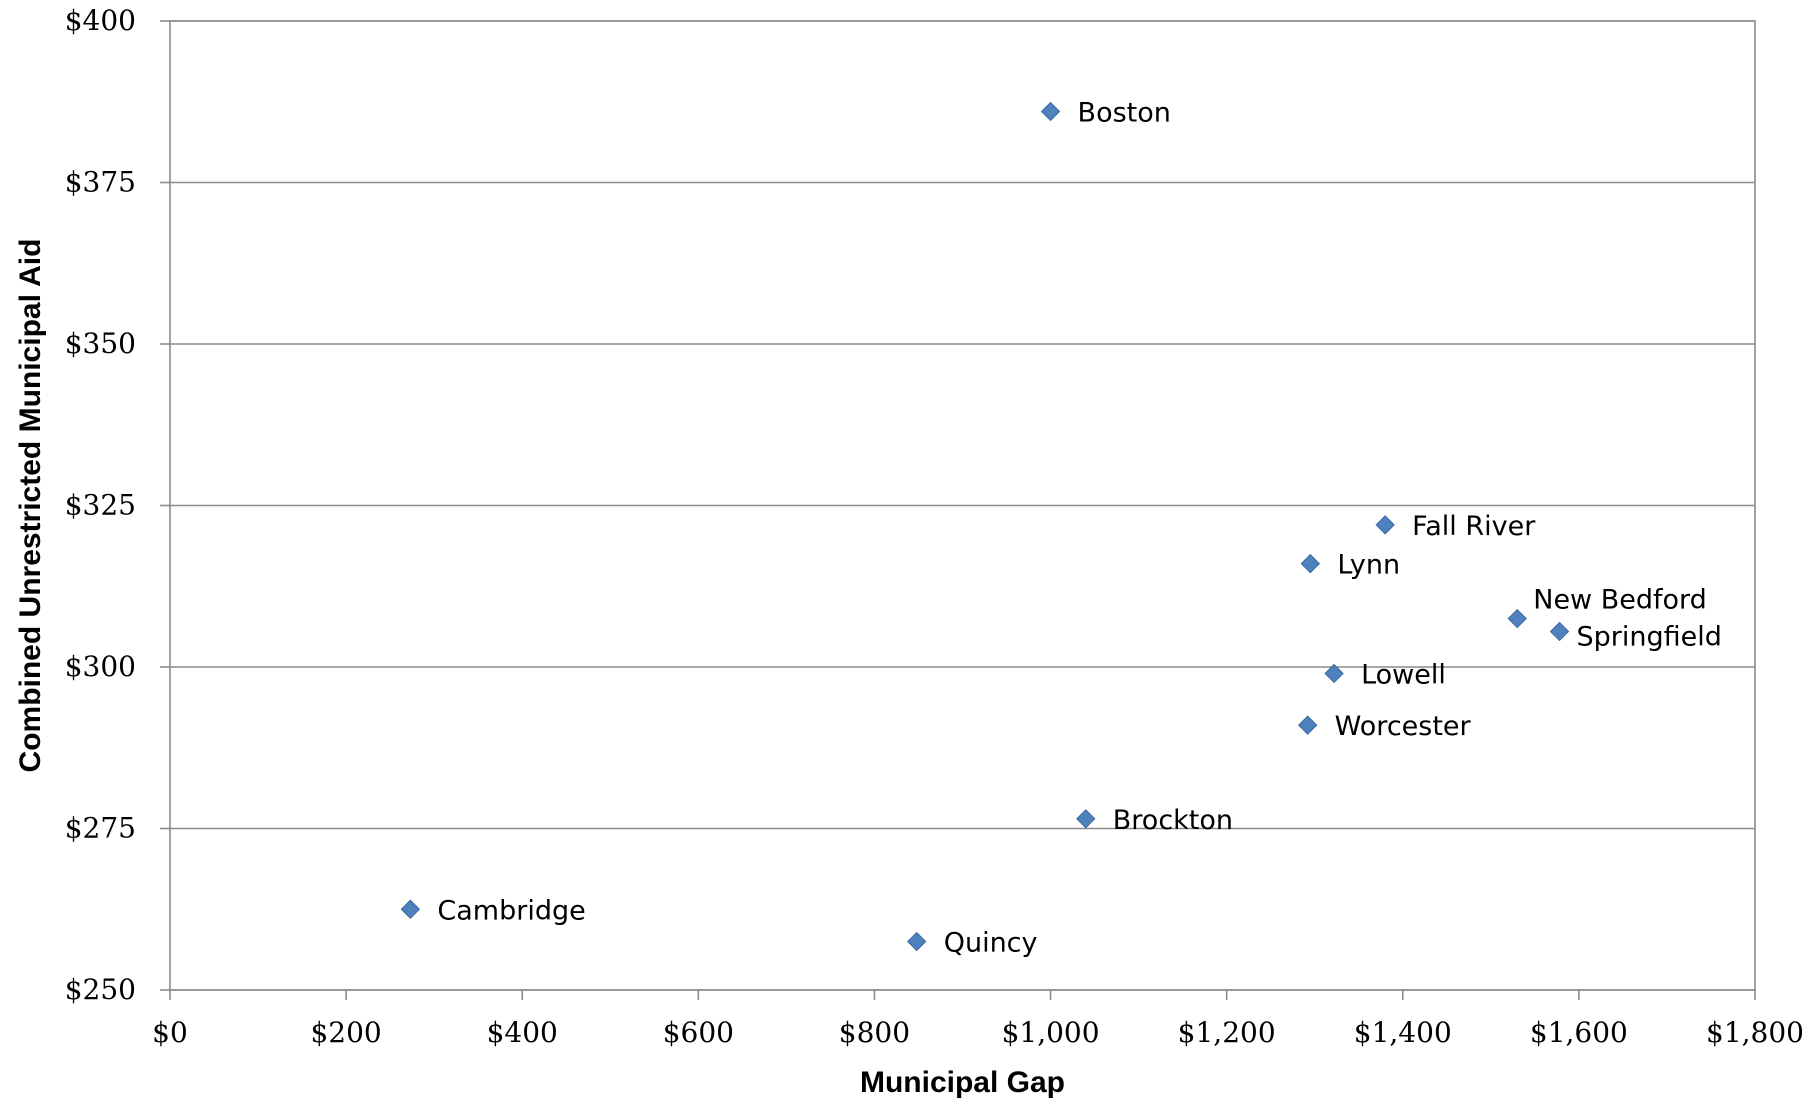 The height and width of the screenshot is (1110, 1812). I want to click on x-tick-label: $0, so click(170, 1032).